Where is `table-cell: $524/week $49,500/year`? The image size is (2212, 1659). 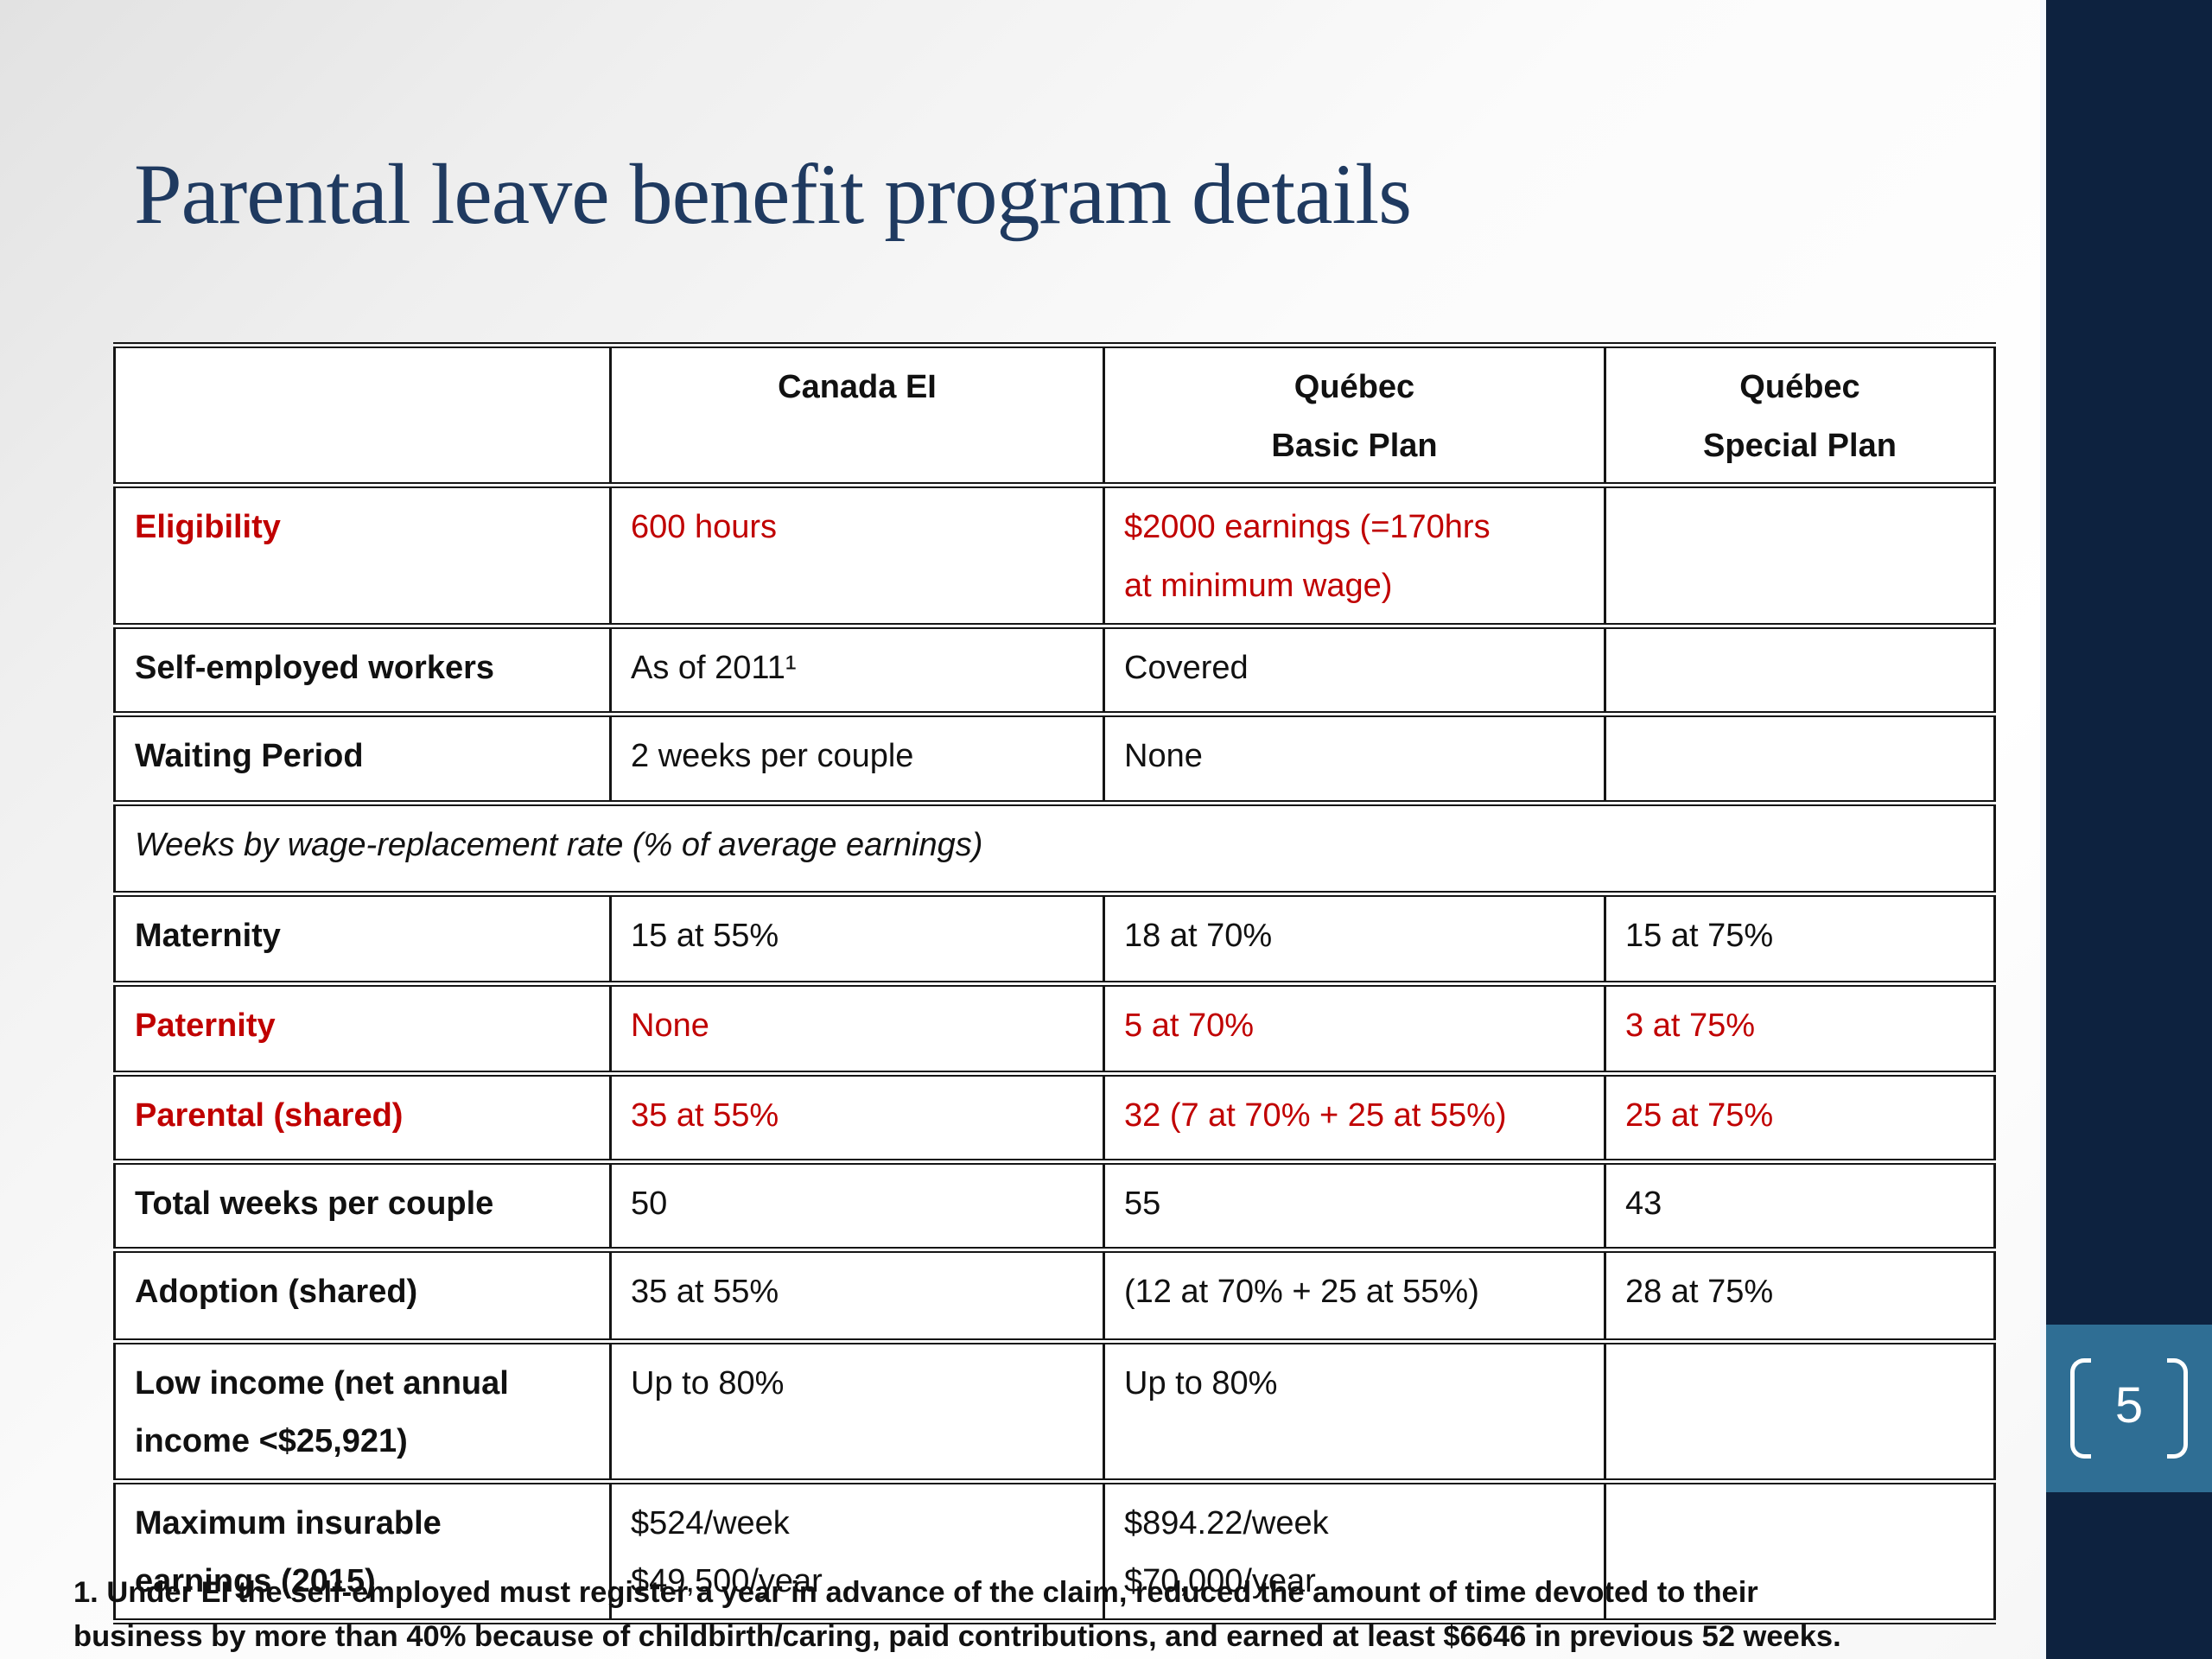 table-cell: $524/week $49,500/year is located at coordinates (857, 1551).